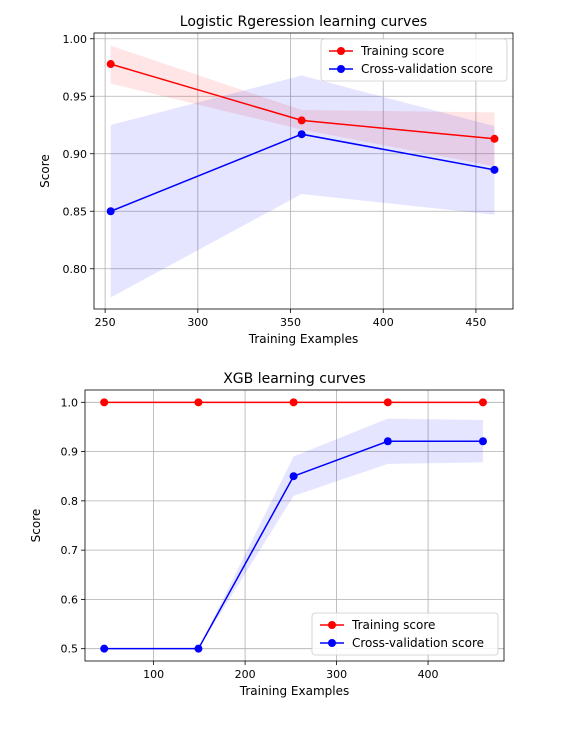  Describe the element at coordinates (70, 550) in the screenshot. I see `y-tick-label: 0.7` at that location.